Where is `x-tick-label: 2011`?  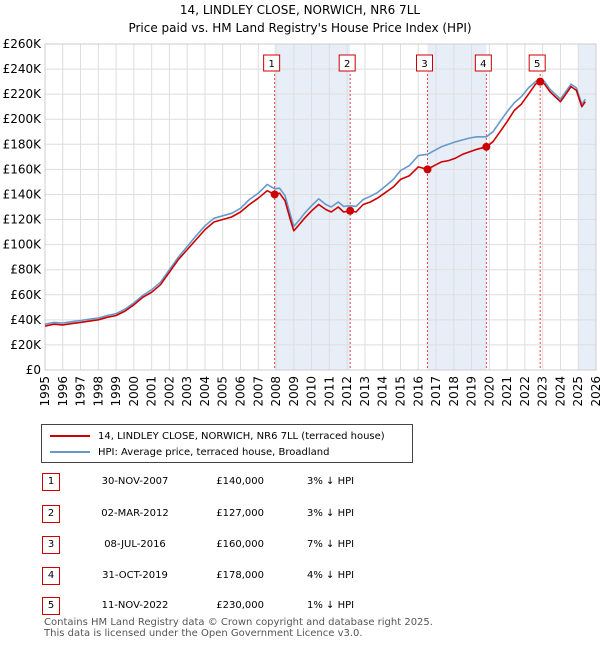 x-tick-label: 2011 is located at coordinates (329, 391).